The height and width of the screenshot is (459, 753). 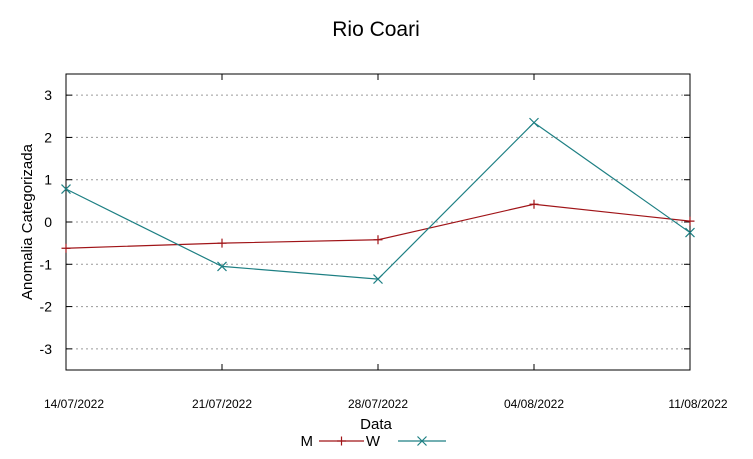 What do you see at coordinates (48, 137) in the screenshot?
I see `y-tick-label: 2` at bounding box center [48, 137].